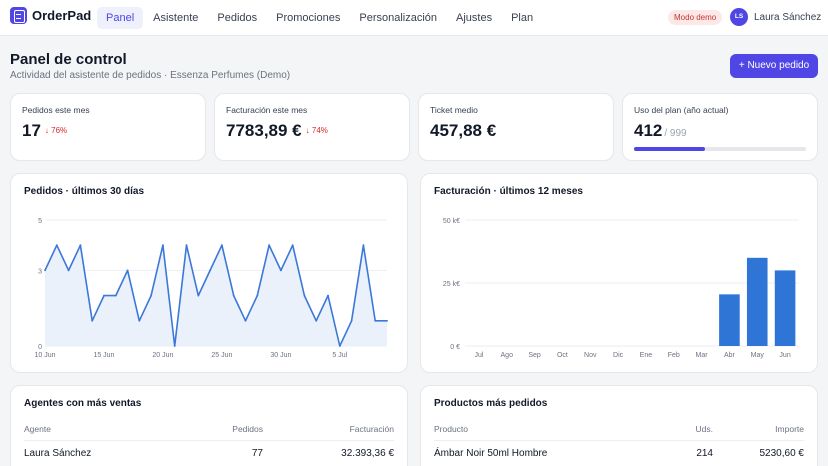 The image size is (828, 466). Describe the element at coordinates (176, 18) in the screenshot. I see `nav-item-asistente: Asistente` at that location.